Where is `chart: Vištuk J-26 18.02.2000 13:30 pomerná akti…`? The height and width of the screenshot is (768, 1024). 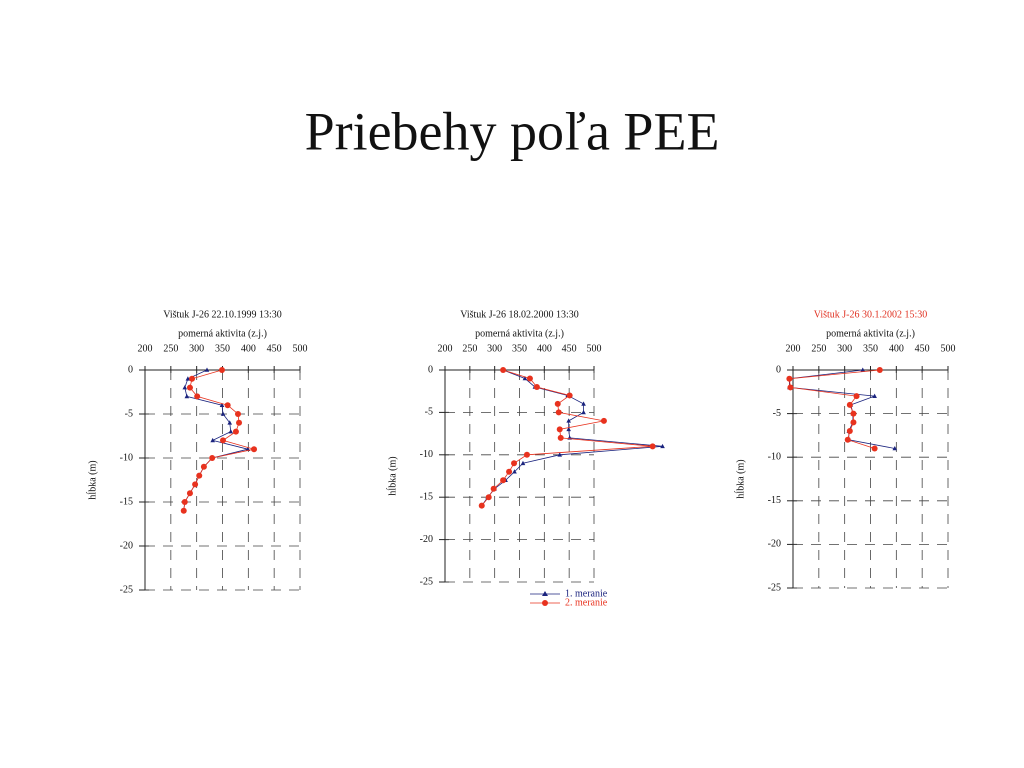
chart: Vištuk J-26 18.02.2000 13:30 pomerná akti… is located at coordinates (525, 458).